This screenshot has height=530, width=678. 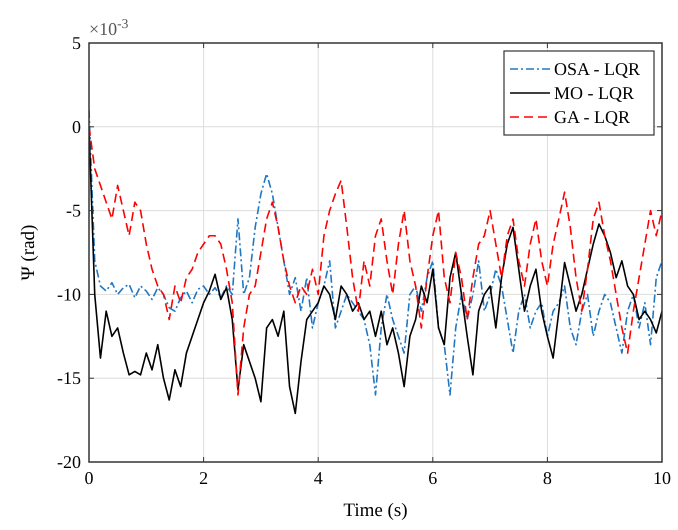 What do you see at coordinates (594, 93) in the screenshot?
I see `legend-label: MO - LQR` at bounding box center [594, 93].